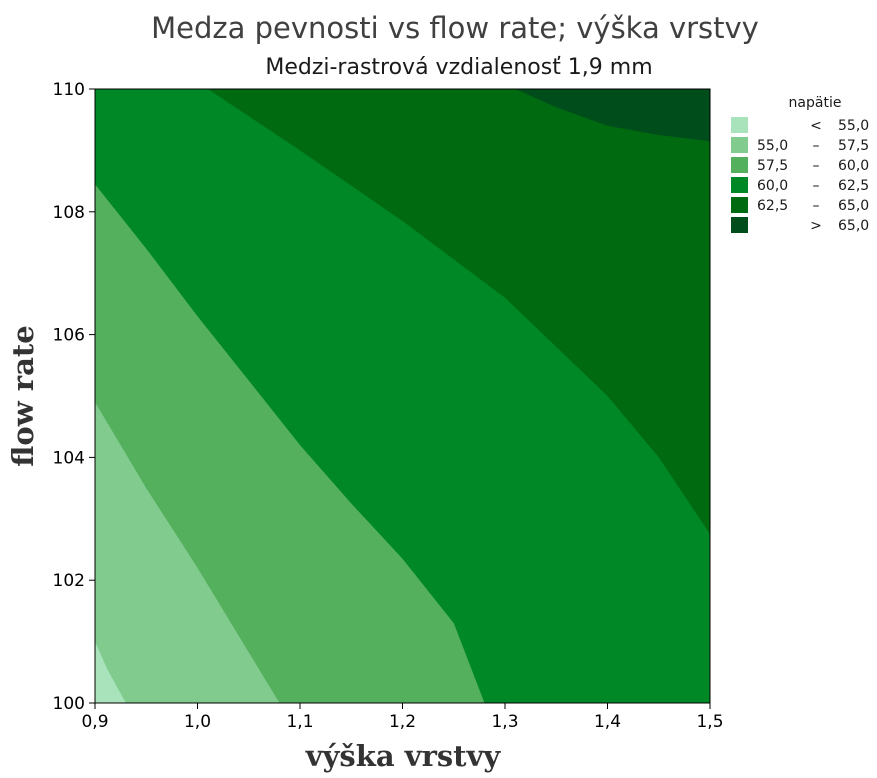  I want to click on legend-operator: <, so click(816, 126).